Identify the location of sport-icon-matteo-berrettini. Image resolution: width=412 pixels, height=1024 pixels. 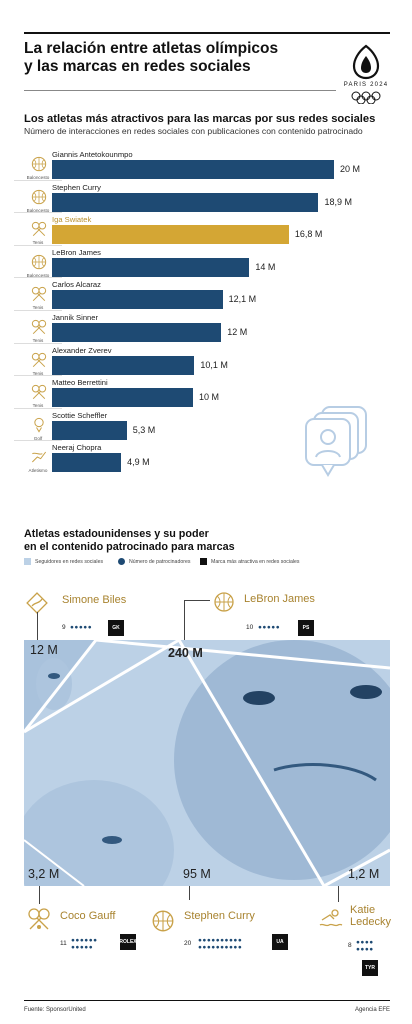
(39, 392).